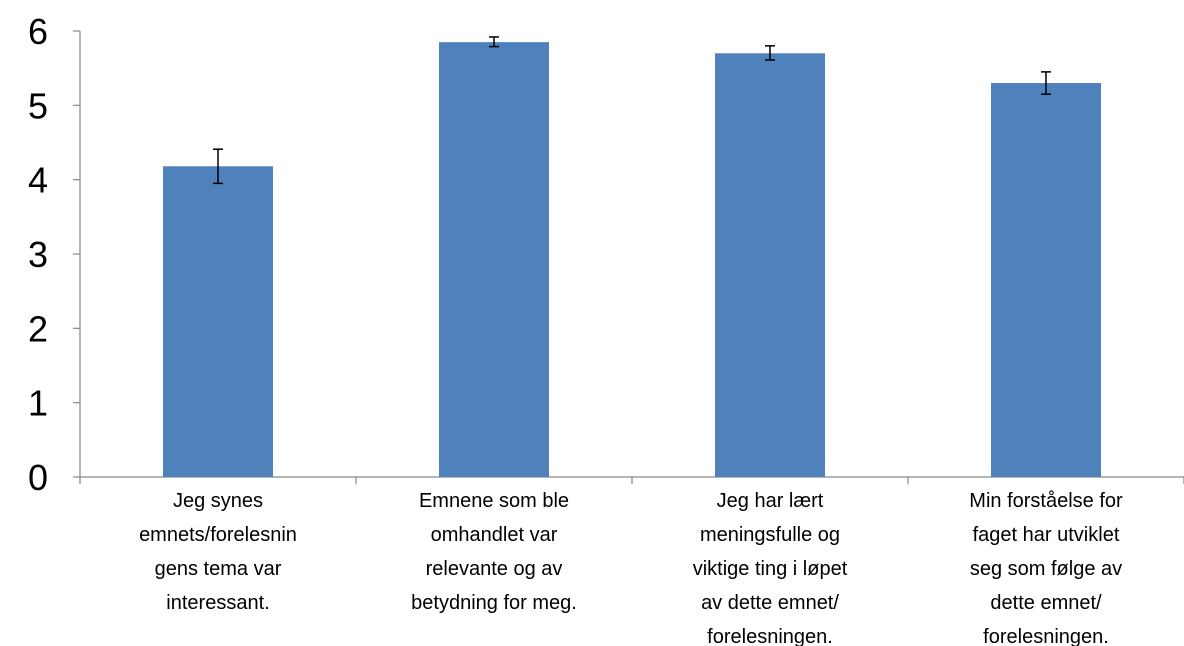  Describe the element at coordinates (38, 105) in the screenshot. I see `y-tick-label: 5` at that location.